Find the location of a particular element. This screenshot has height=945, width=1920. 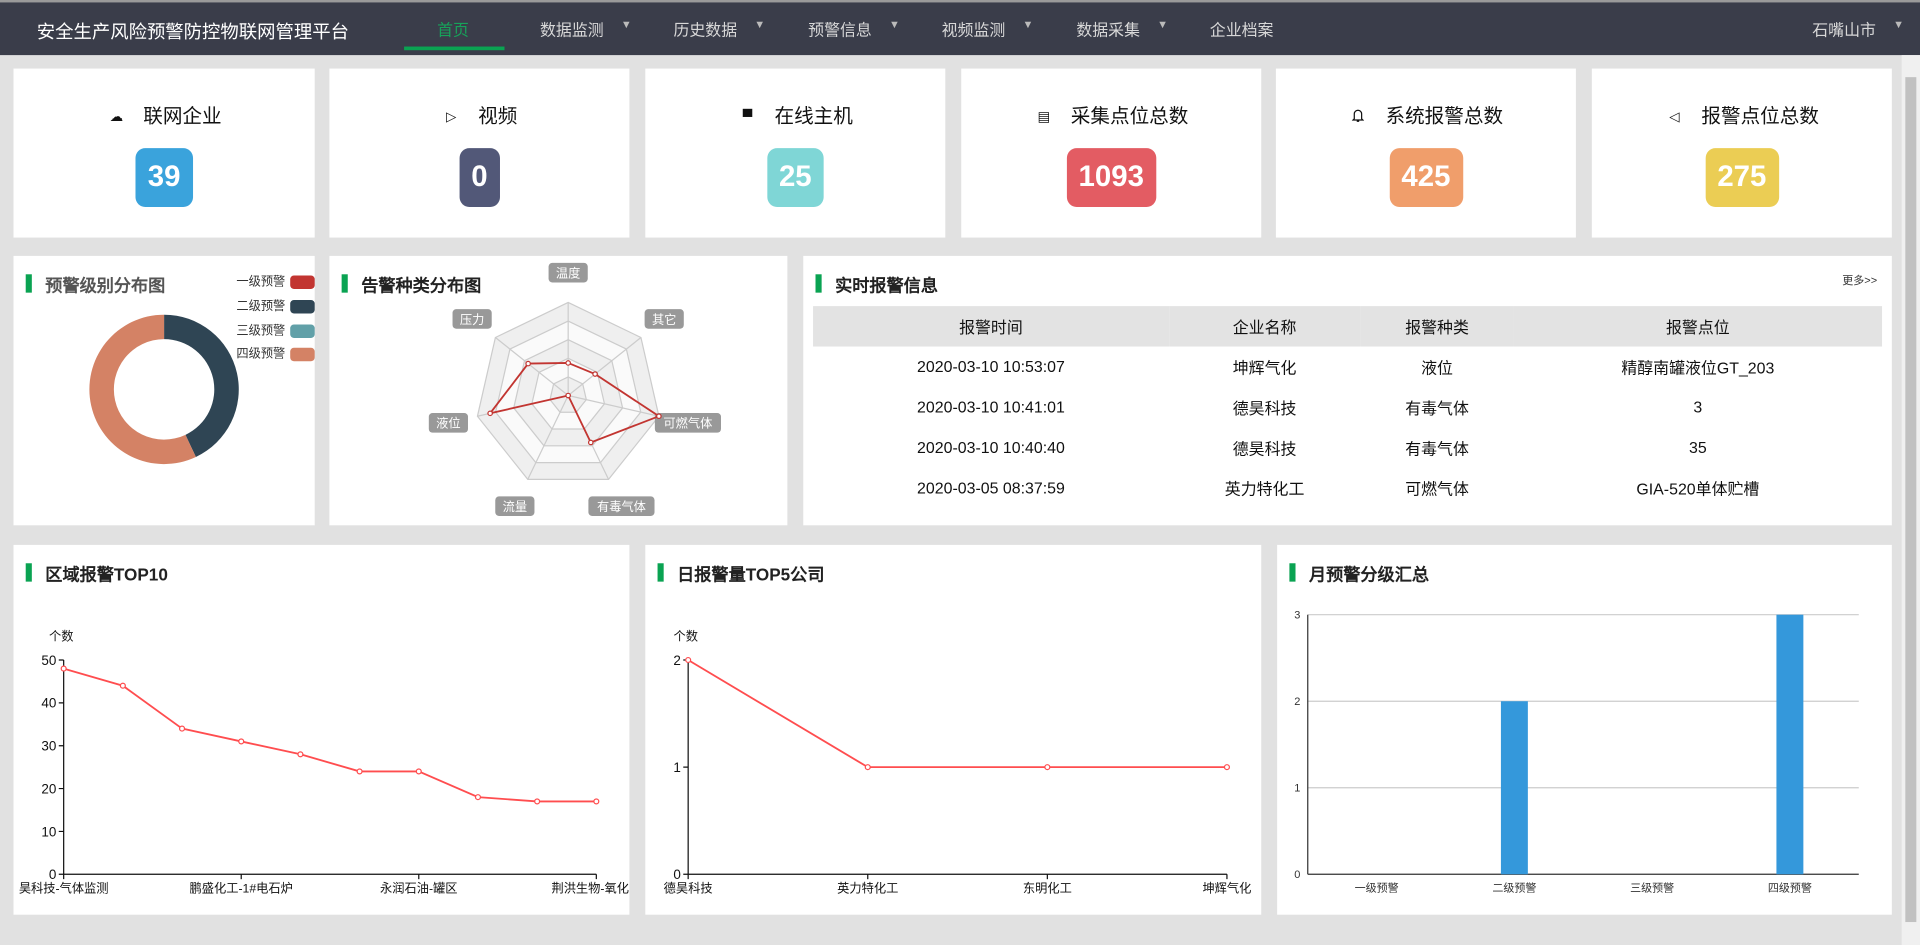

chart-title: 月预警分级汇总 is located at coordinates (1359, 574).